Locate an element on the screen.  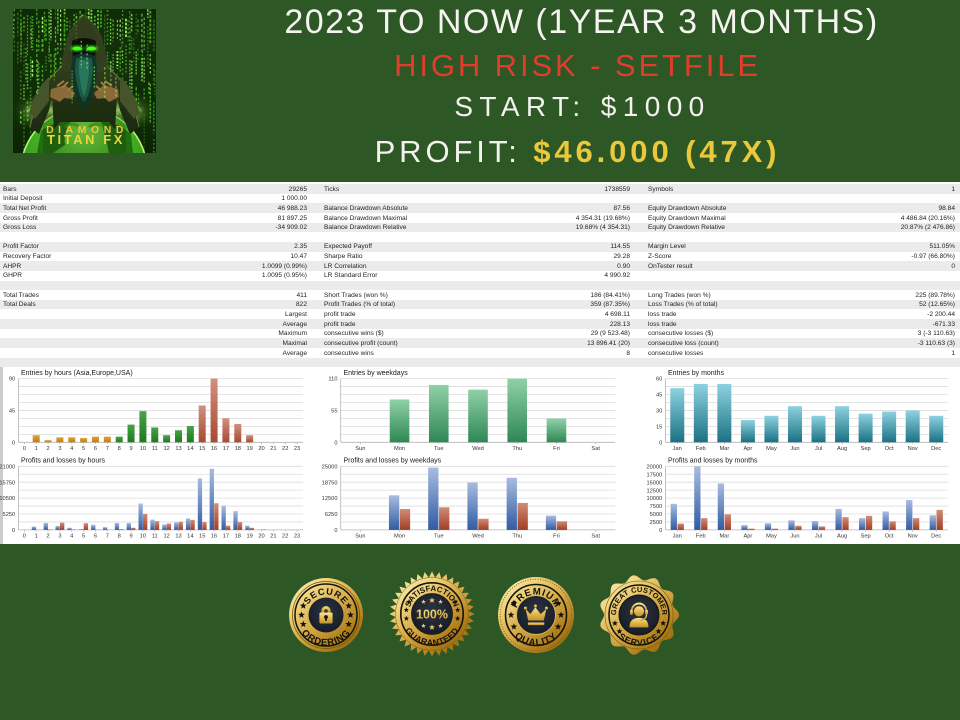
svg-text: 20000 is located at coordinates (654, 467).